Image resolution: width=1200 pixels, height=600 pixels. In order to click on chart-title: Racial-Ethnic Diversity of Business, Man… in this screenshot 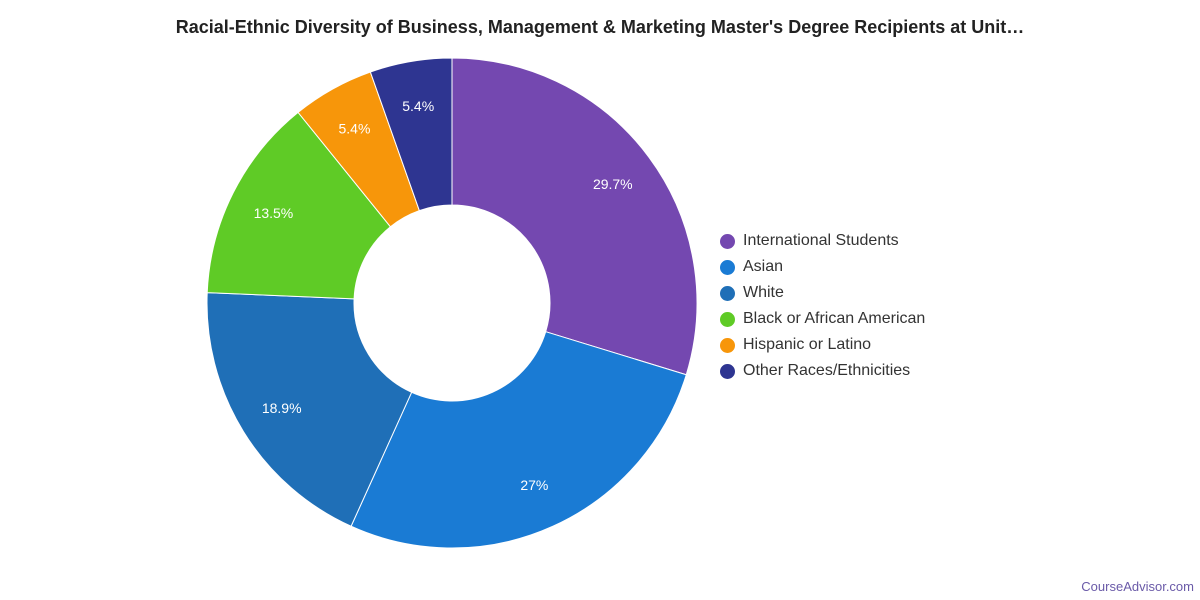, I will do `click(600, 27)`.